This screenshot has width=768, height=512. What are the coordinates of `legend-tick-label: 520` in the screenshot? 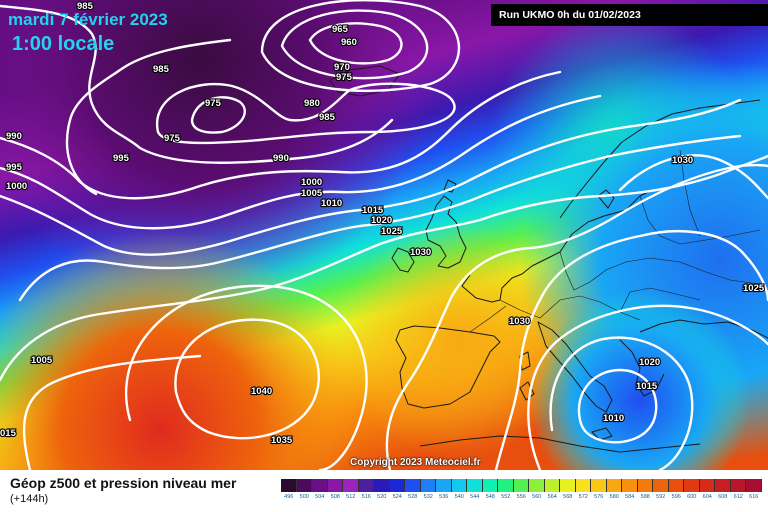 It's located at (382, 497).